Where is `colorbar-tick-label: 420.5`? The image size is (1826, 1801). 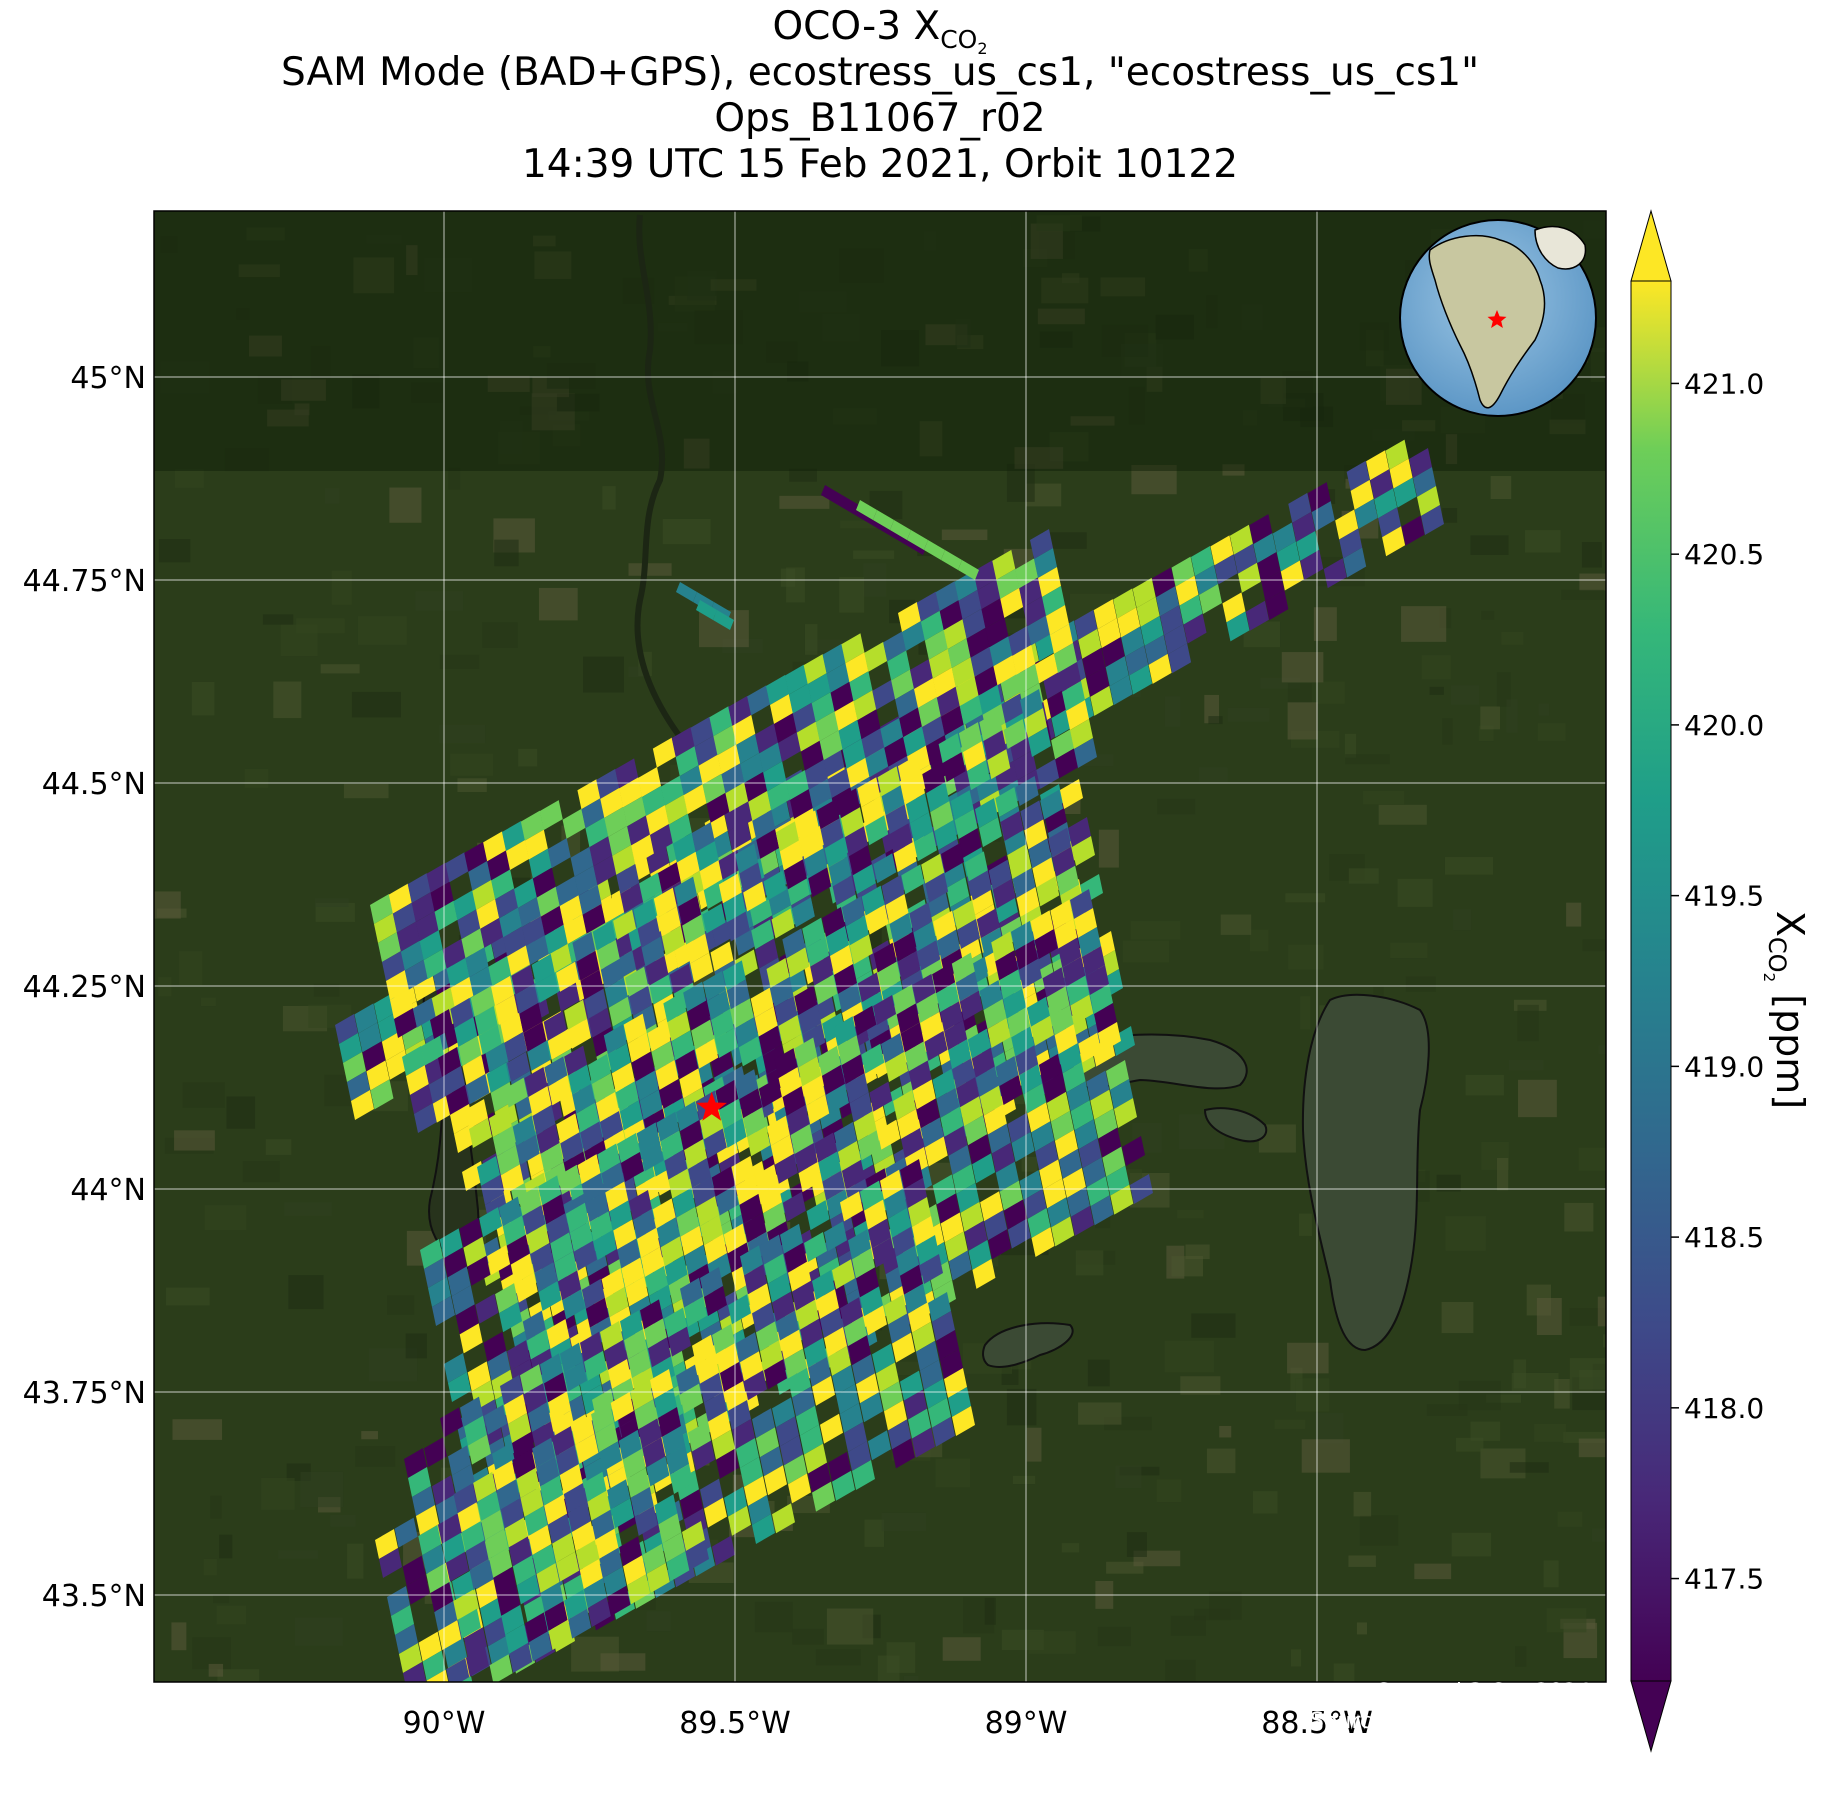 colorbar-tick-label: 420.5 is located at coordinates (1724, 554).